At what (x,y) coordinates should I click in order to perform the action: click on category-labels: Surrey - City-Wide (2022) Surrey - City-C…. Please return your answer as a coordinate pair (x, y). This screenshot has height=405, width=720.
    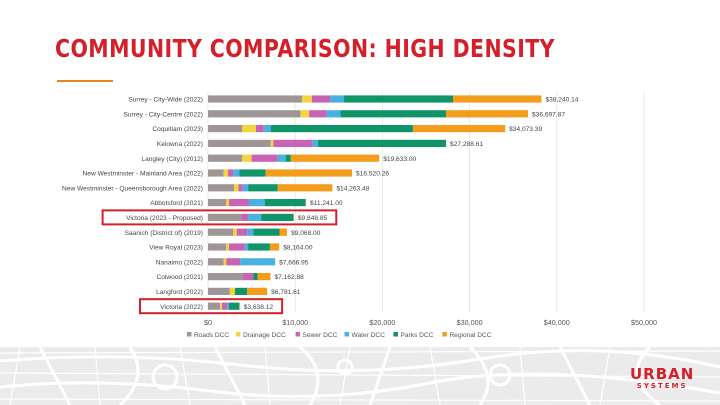
    Looking at the image, I should click on (132, 204).